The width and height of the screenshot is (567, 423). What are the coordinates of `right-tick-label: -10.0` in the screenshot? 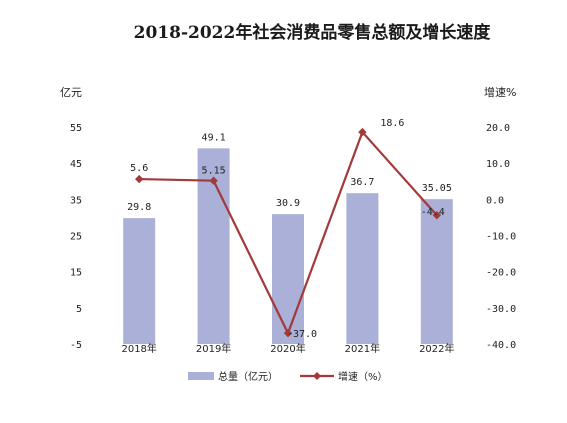 It's located at (501, 237).